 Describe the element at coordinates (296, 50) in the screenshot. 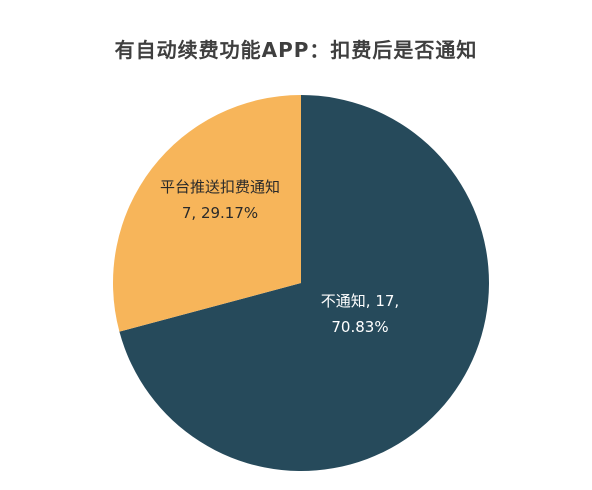

I see `chart-title: 有自动续费功能APP：扣费后是否通知` at that location.